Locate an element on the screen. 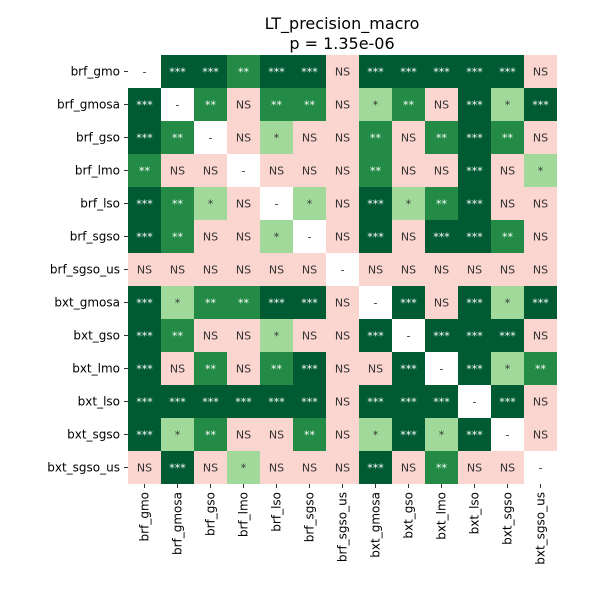 This screenshot has height=590, width=590. row-label: brf_sgso_us is located at coordinates (85, 270).